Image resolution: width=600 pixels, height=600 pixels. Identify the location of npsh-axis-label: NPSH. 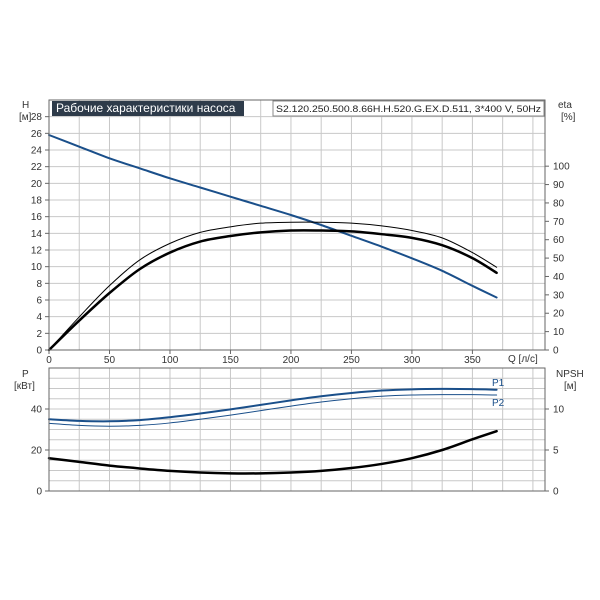
(570, 374).